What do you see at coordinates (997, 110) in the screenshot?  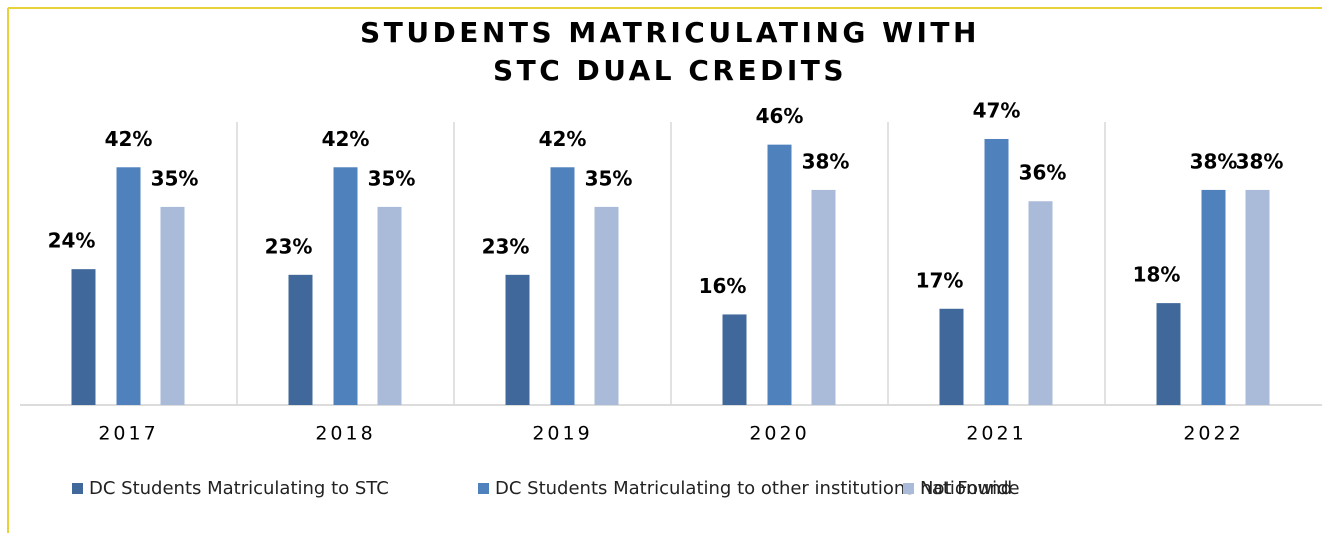 I see `data-label: 47%` at bounding box center [997, 110].